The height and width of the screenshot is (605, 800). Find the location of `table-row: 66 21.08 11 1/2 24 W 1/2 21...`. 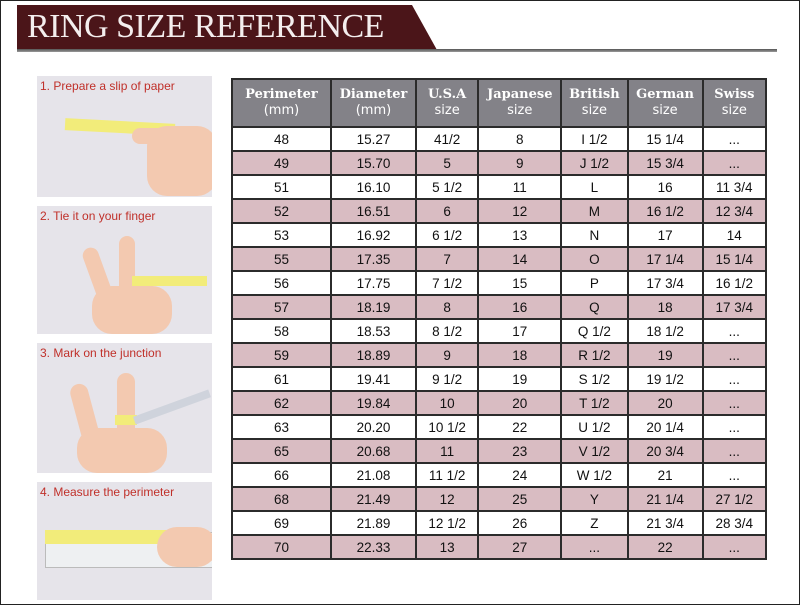

table-row: 66 21.08 11 1/2 24 W 1/2 21... is located at coordinates (499, 475).